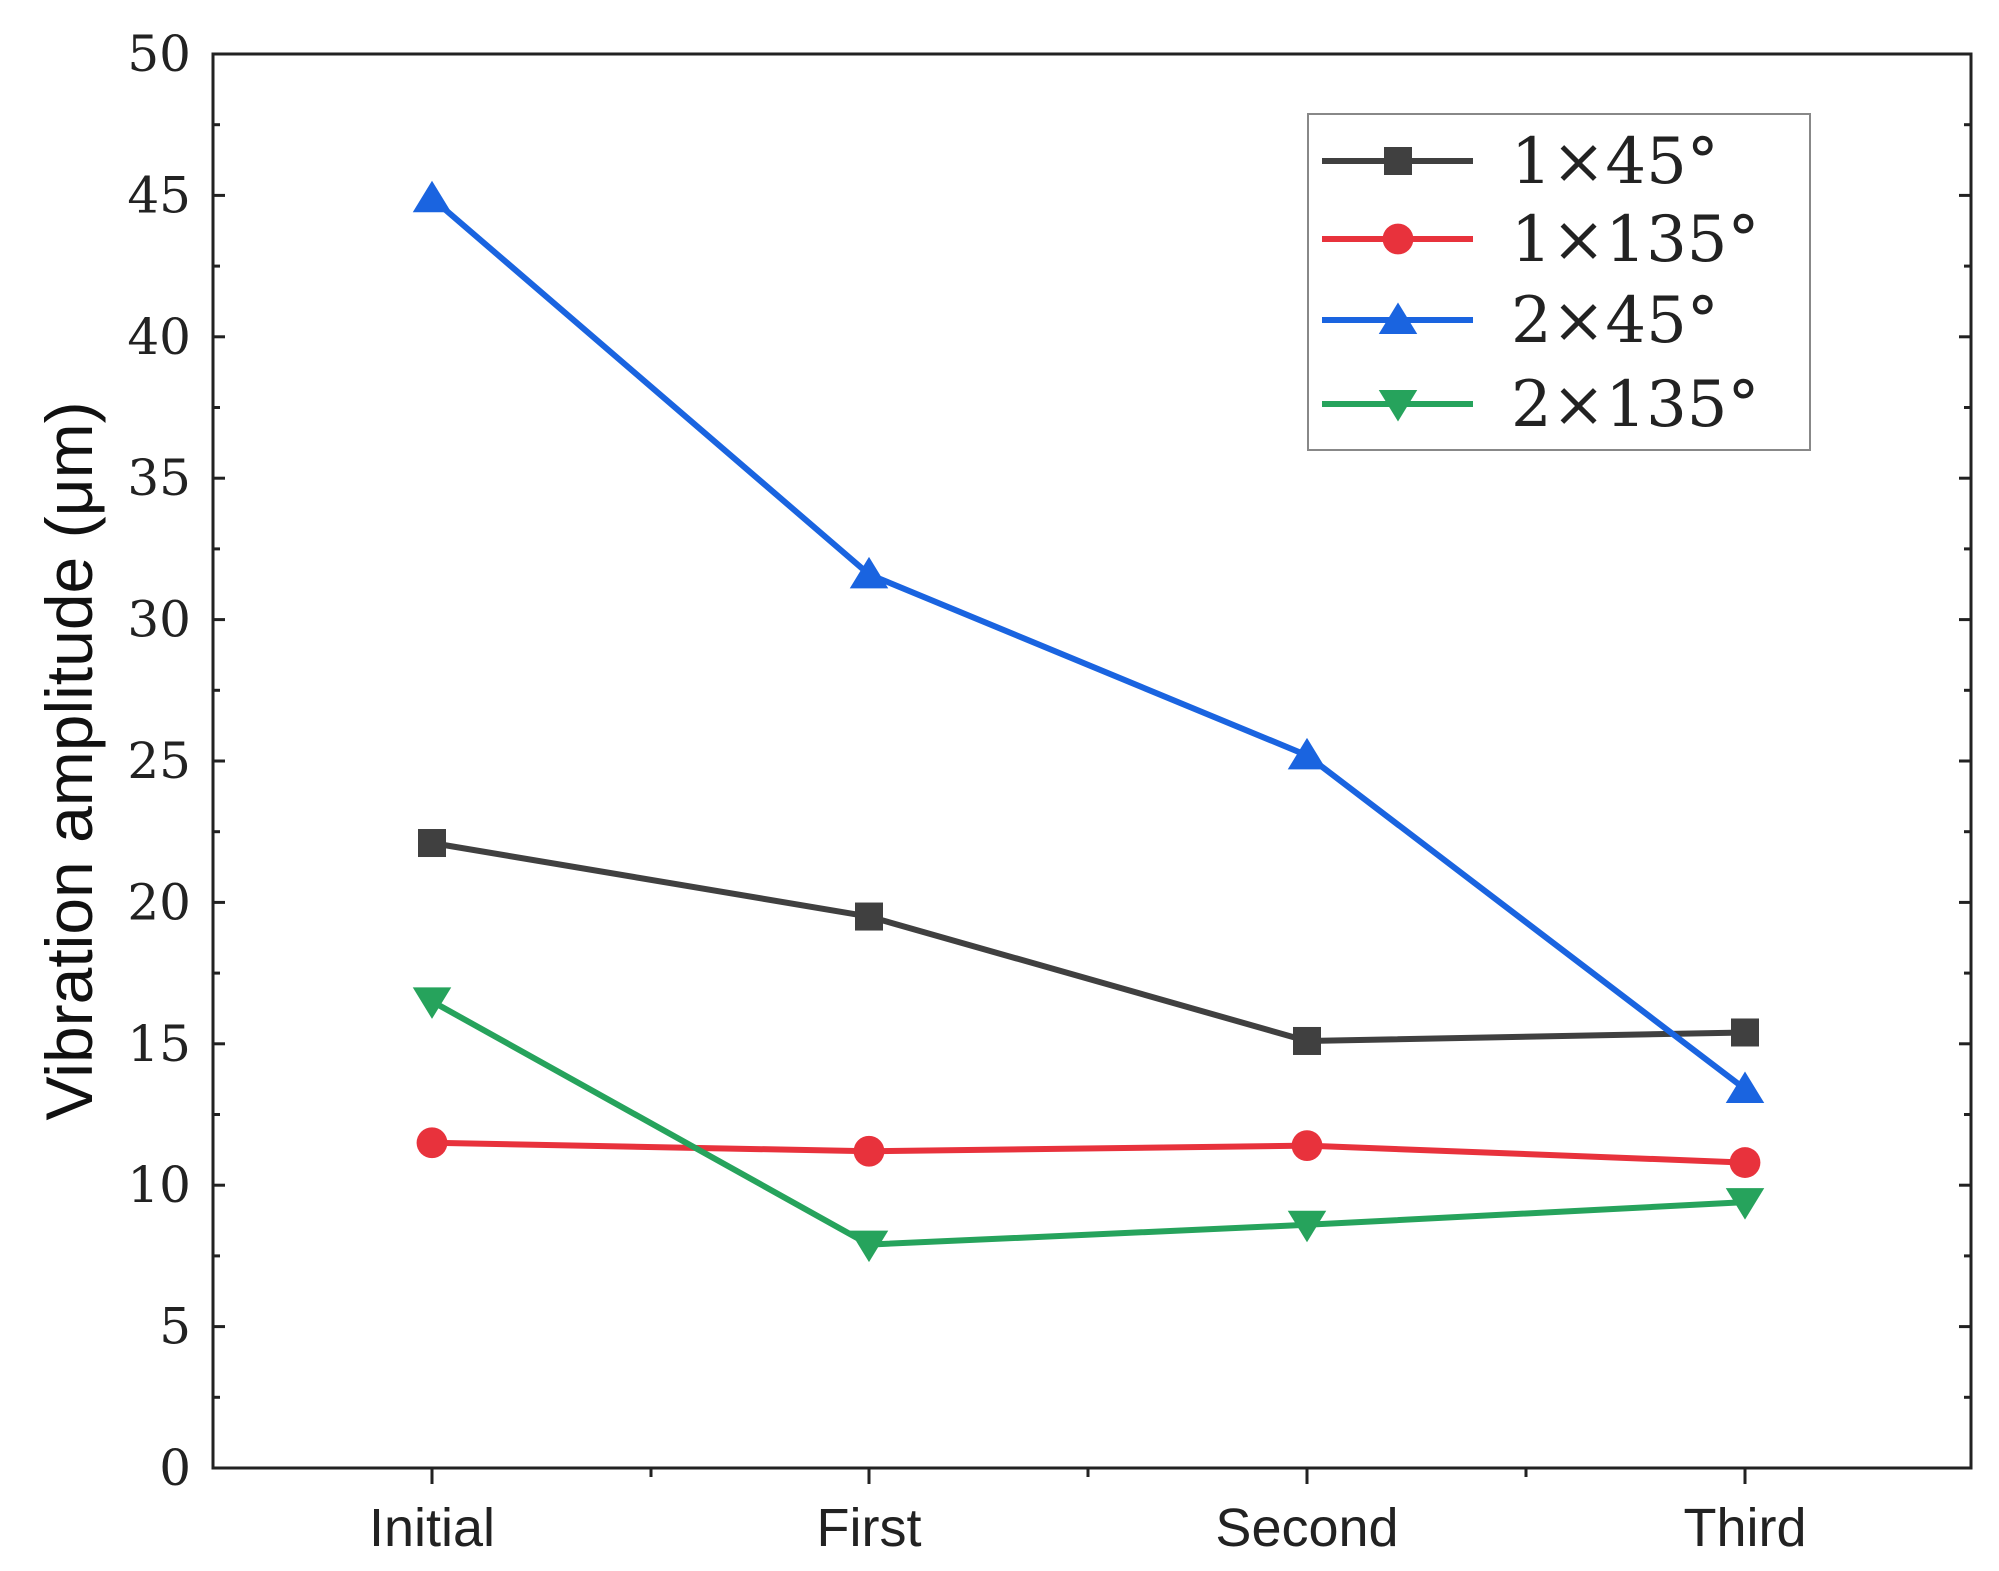 This screenshot has height=1571, width=1999. What do you see at coordinates (159, 902) in the screenshot?
I see `y-tick-label: 20` at bounding box center [159, 902].